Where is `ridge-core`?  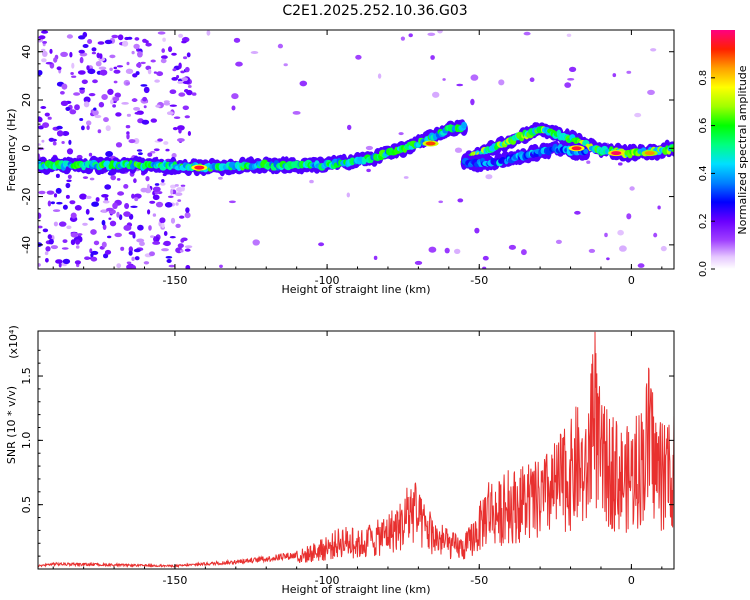
ridge-core is located at coordinates (464, 125).